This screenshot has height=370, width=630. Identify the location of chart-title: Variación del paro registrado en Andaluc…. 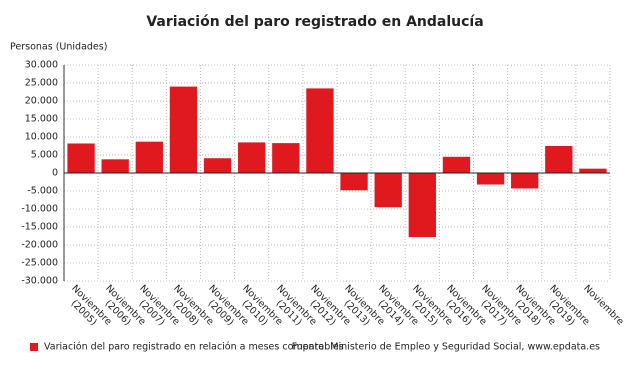
(314, 22).